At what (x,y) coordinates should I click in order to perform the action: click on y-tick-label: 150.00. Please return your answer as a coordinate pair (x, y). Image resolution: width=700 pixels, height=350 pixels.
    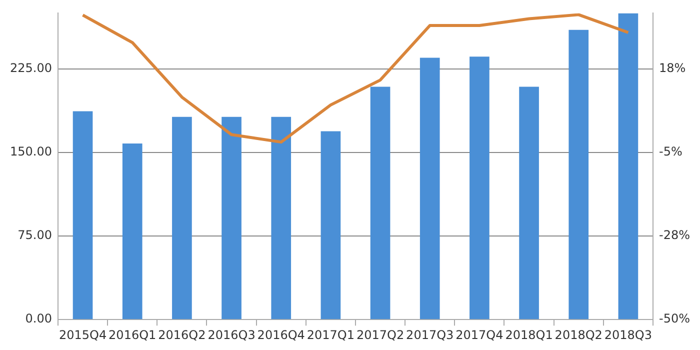
    Looking at the image, I should click on (31, 151).